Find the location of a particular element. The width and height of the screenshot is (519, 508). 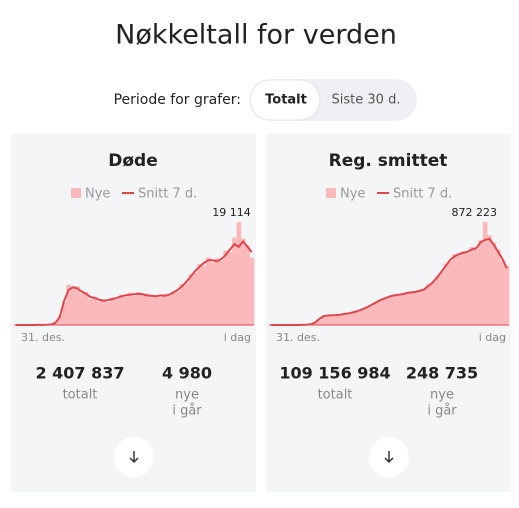

period-option-selected is located at coordinates (285, 100).